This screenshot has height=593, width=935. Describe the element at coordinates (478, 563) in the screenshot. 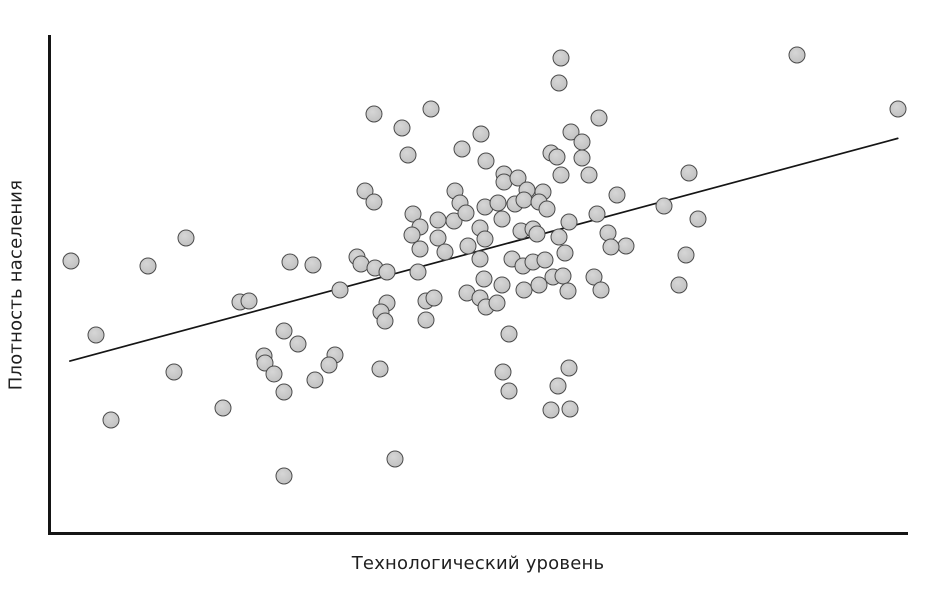

I see `x-axis-label: Технологический уровень` at that location.